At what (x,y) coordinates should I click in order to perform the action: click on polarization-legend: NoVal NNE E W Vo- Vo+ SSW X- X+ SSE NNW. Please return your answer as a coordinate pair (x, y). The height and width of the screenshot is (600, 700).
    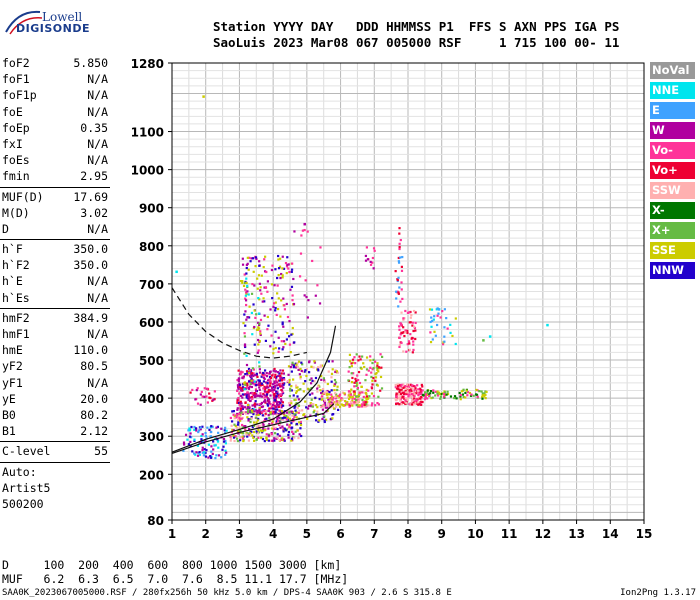
    Looking at the image, I should click on (672, 172).